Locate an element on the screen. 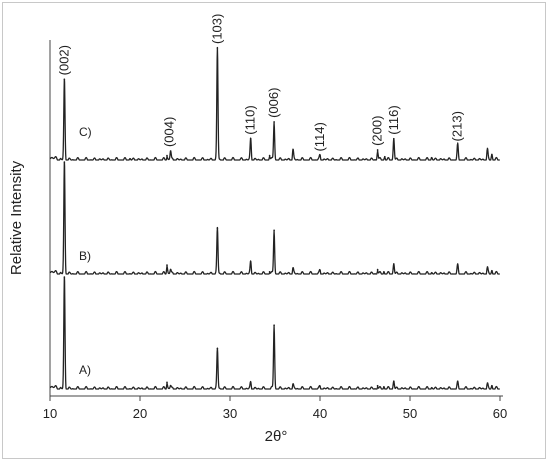  x-tick-label-60: 60 is located at coordinates (500, 413).